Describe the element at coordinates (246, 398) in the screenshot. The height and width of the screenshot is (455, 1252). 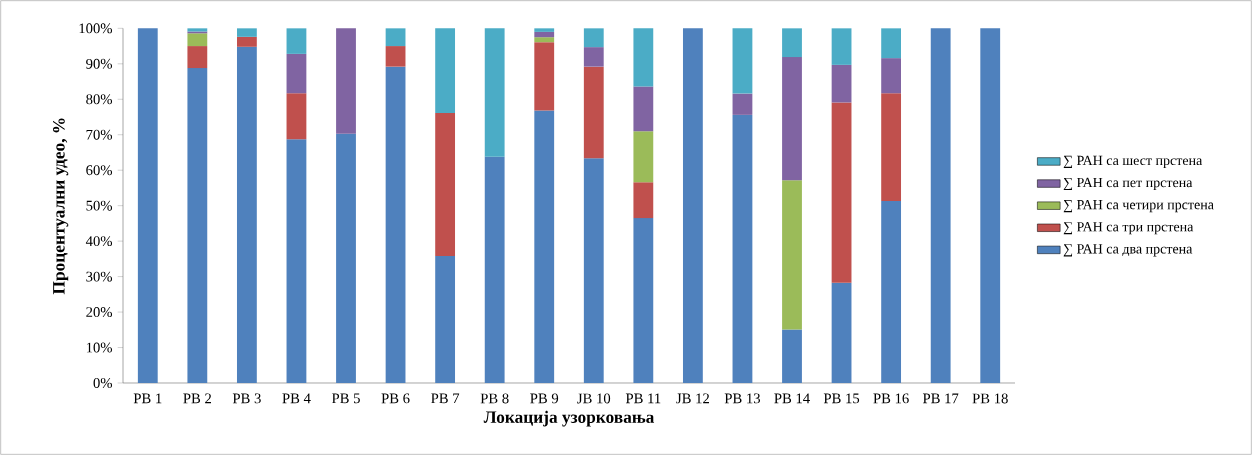
I see `x-tick-label: РВ 3` at that location.